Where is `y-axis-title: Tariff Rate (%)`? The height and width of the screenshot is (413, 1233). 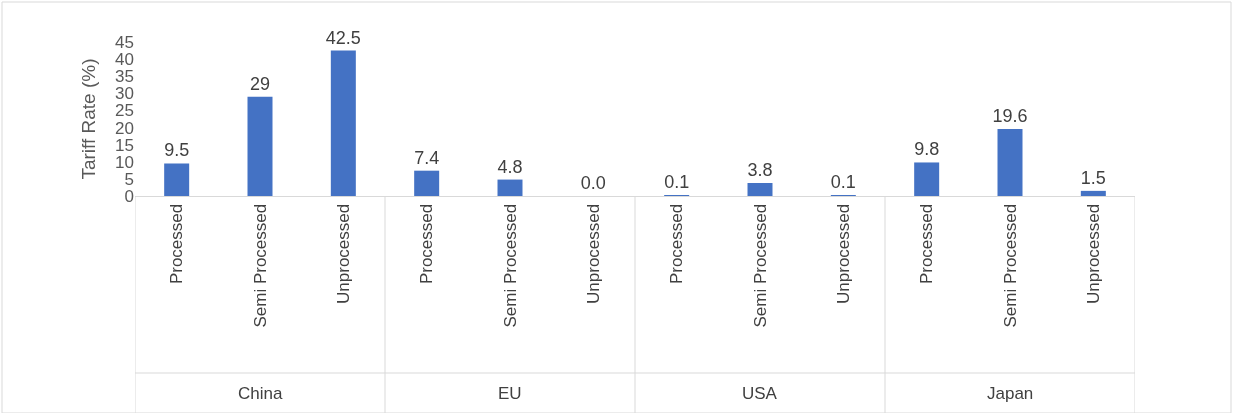 y-axis-title: Tariff Rate (%) is located at coordinates (88, 119).